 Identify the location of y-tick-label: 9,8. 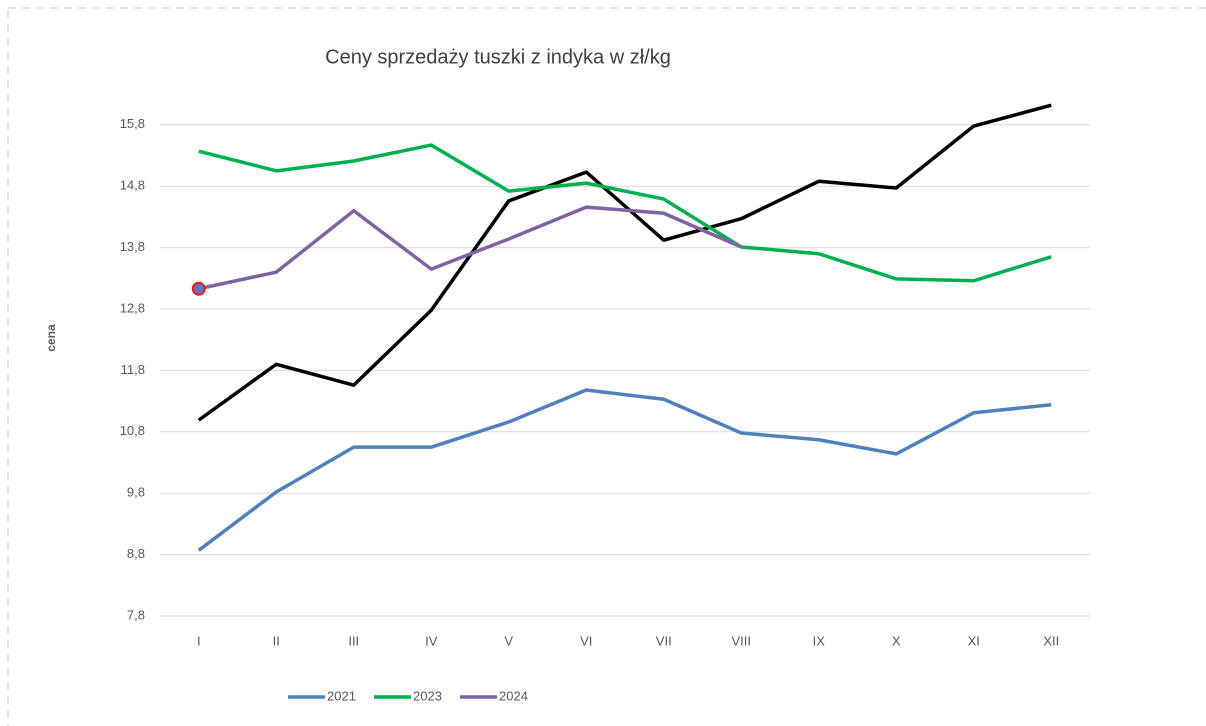
(136, 492).